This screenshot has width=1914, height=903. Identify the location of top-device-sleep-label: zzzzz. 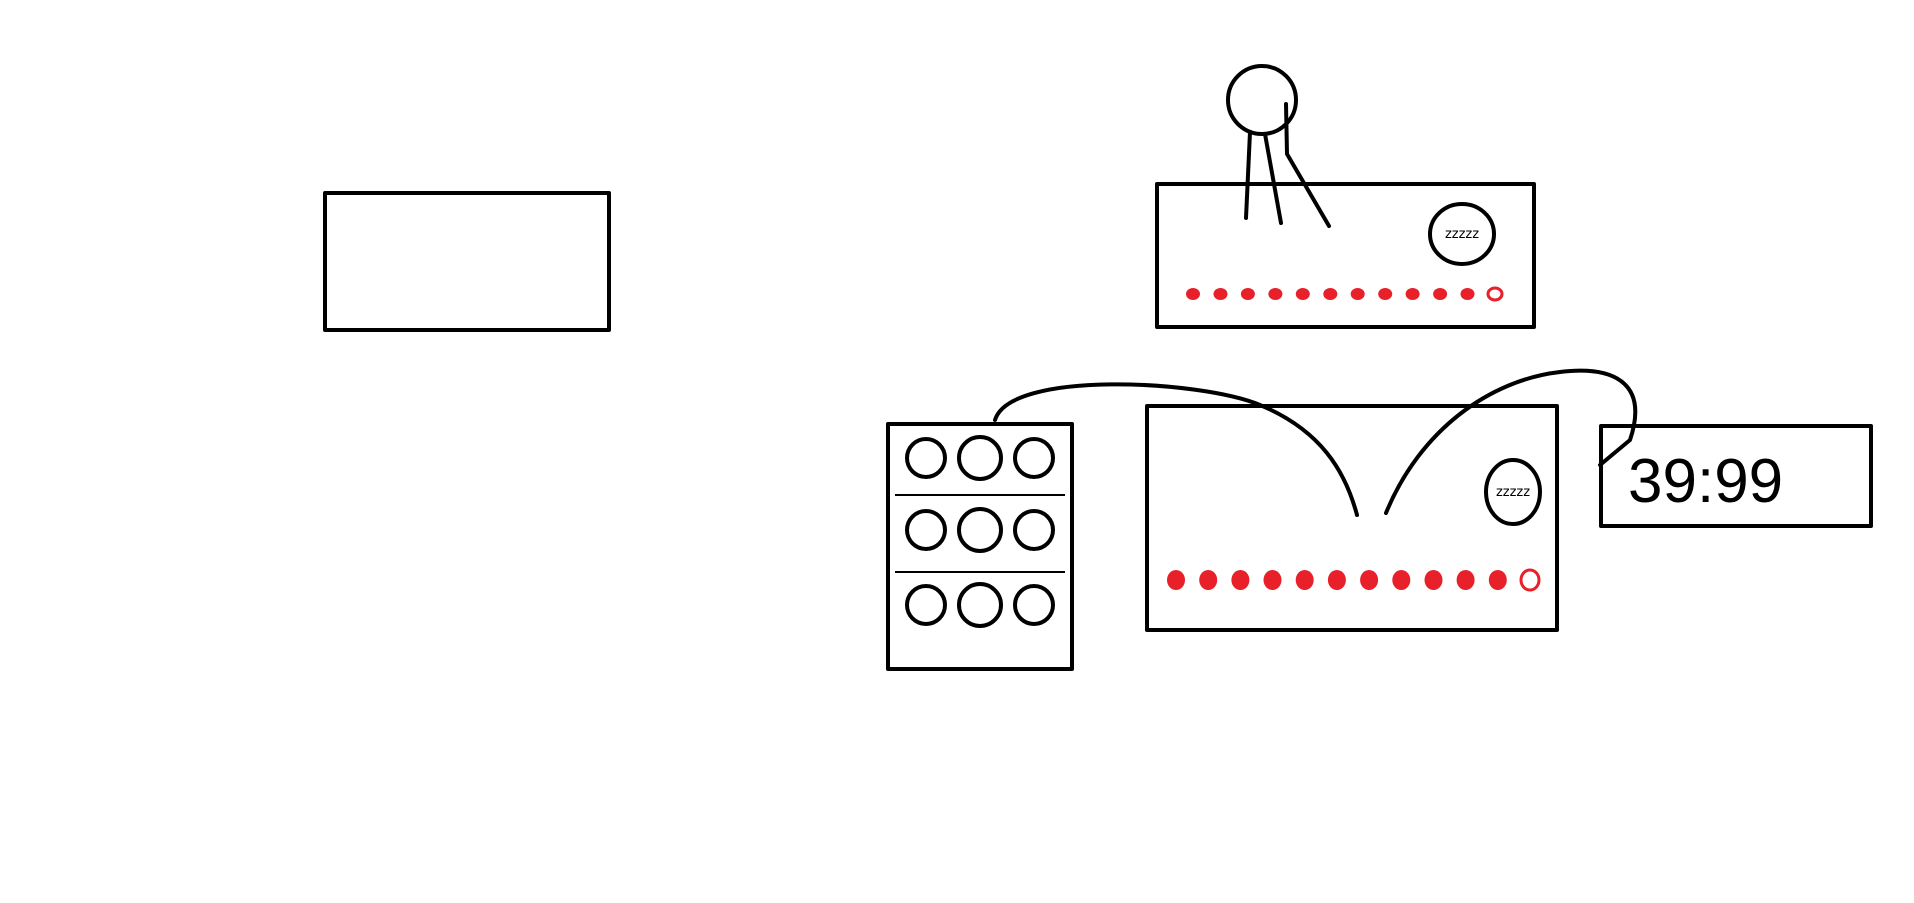
(1462, 234).